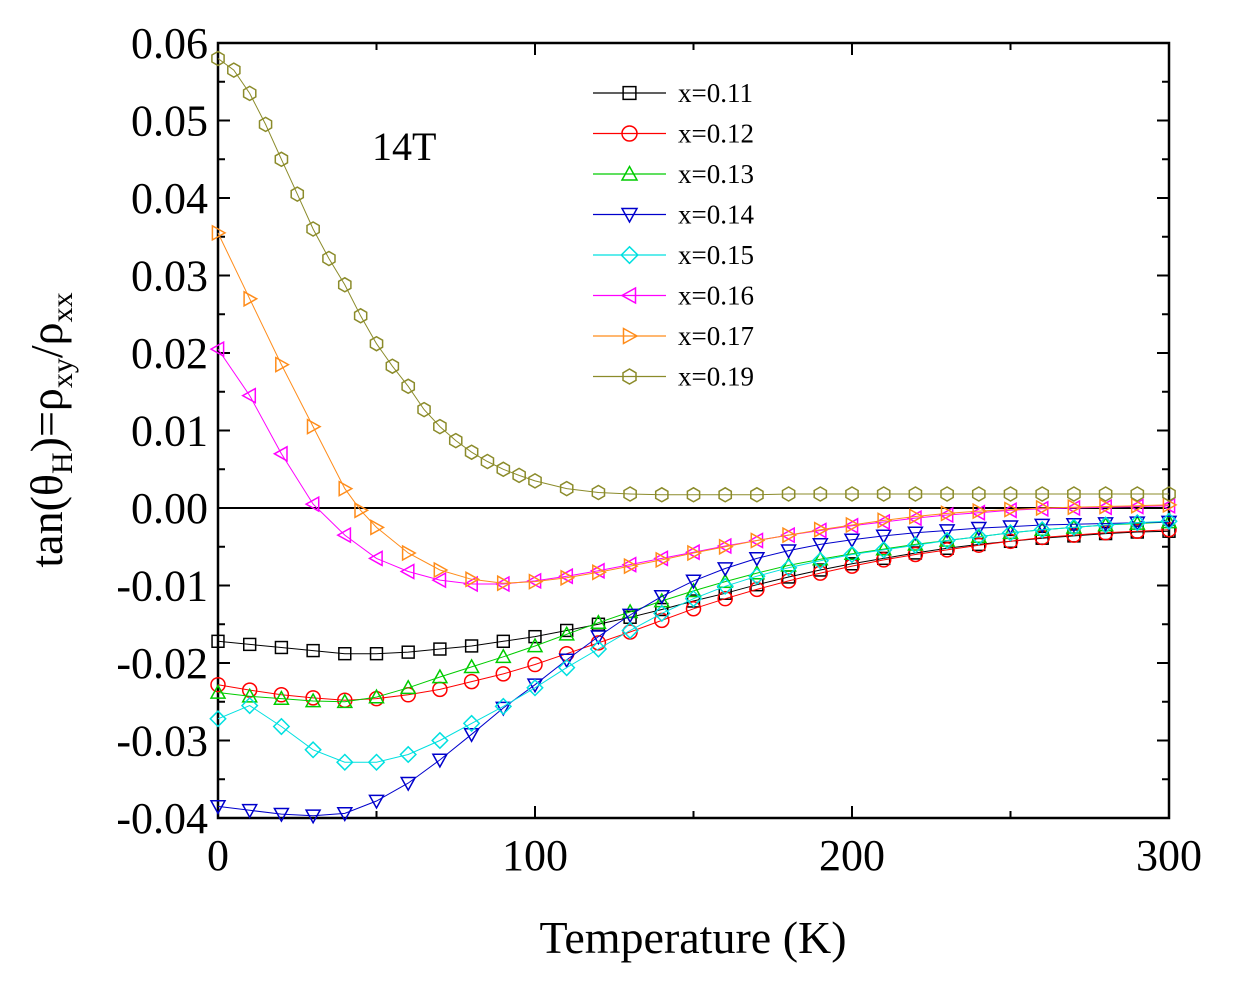 This screenshot has height=989, width=1243. What do you see at coordinates (162, 818) in the screenshot?
I see `y-tick-label: -0.04` at bounding box center [162, 818].